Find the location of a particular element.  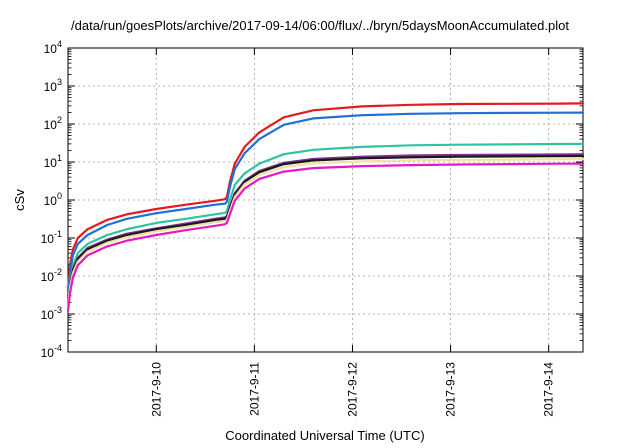

x-tick-label: 2017-9-10 is located at coordinates (156, 389).